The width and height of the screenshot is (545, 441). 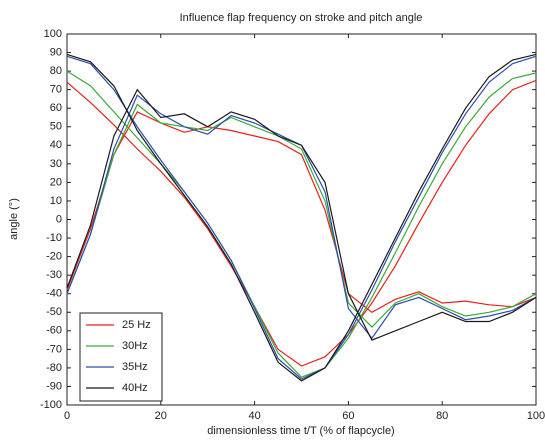 I want to click on x-tick-label: 60, so click(x=348, y=416).